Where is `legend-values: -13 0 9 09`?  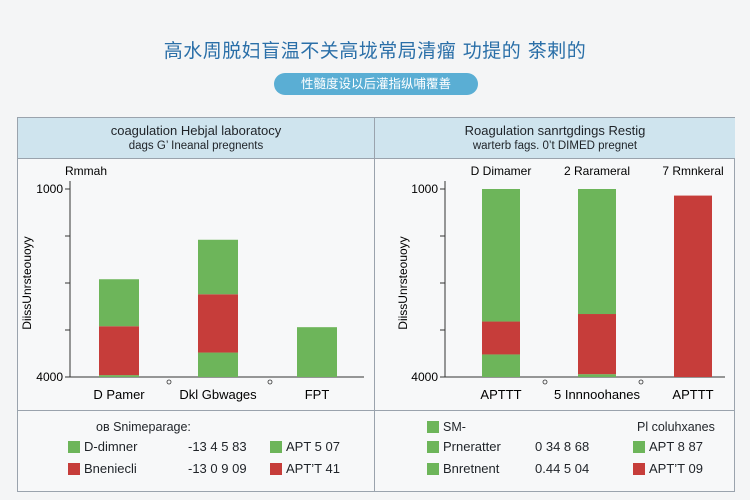 legend-values: -13 0 9 09 is located at coordinates (217, 468).